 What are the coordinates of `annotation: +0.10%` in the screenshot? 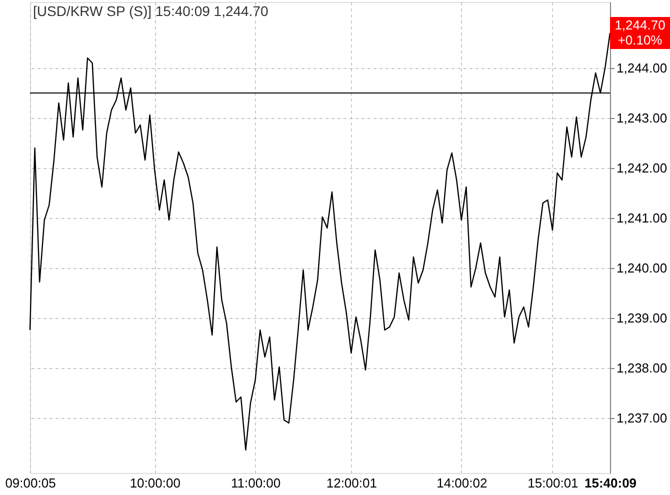 It's located at (640, 40).